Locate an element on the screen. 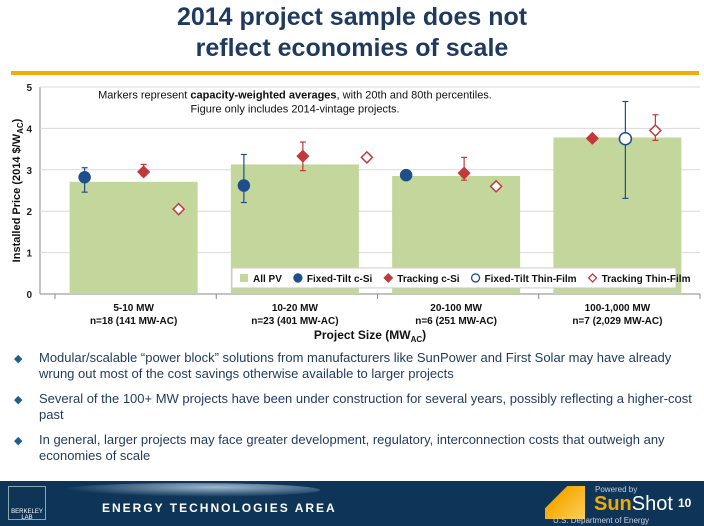 Image resolution: width=704 pixels, height=526 pixels. title-divider is located at coordinates (355, 73).